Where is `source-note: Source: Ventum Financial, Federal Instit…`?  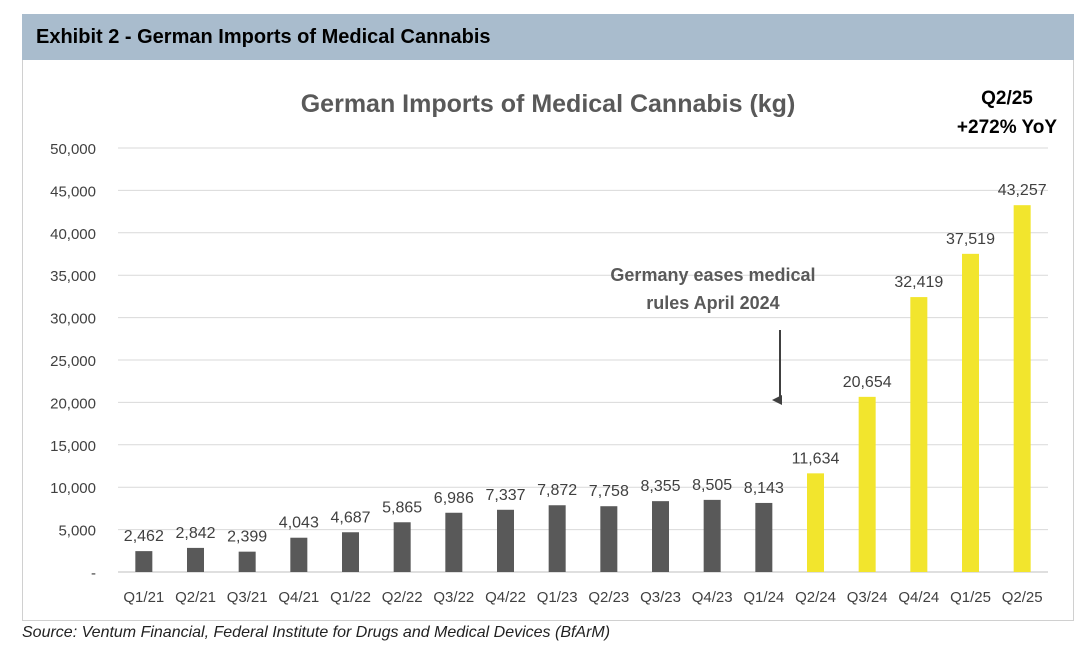
source-note: Source: Ventum Financial, Federal Instit… is located at coordinates (316, 632).